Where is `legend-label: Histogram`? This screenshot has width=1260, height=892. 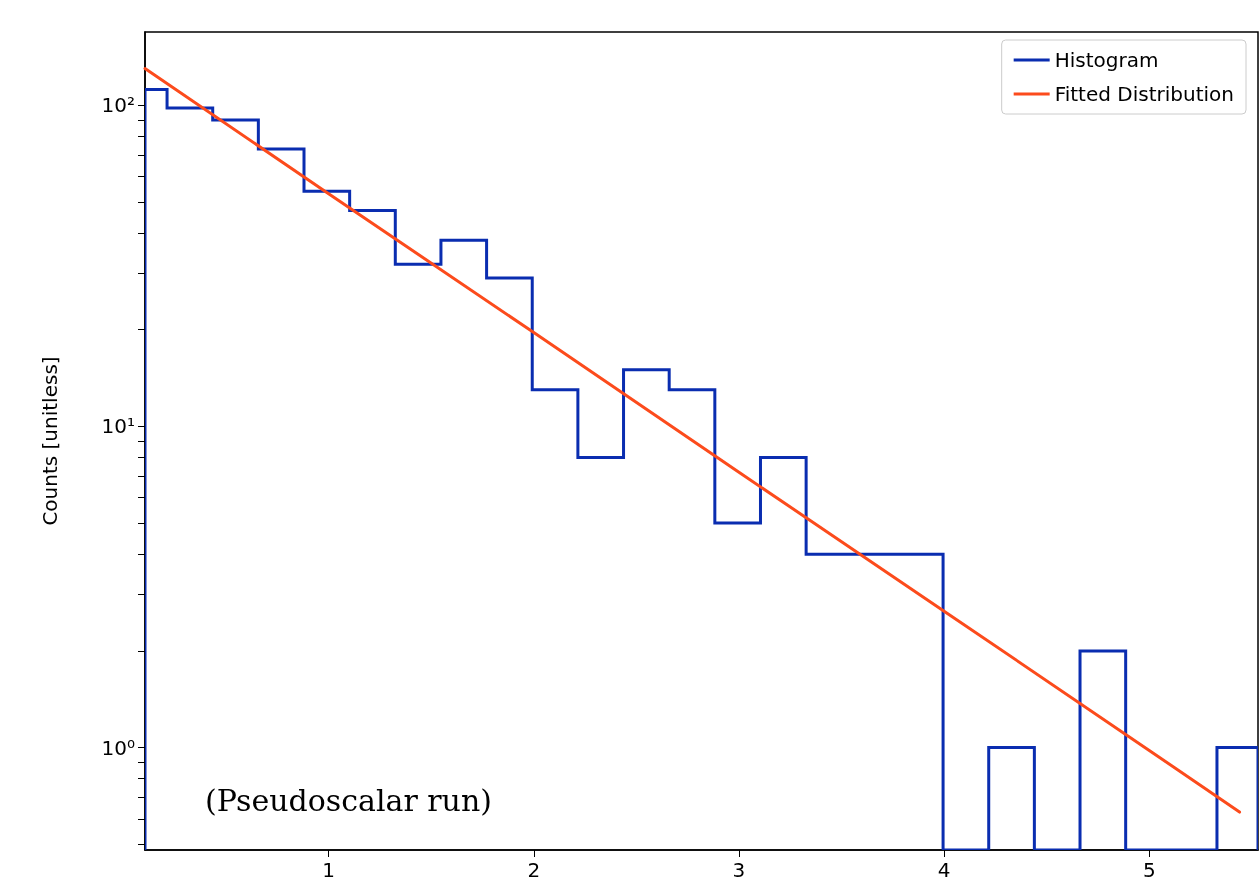
legend-label: Histogram is located at coordinates (1106, 60).